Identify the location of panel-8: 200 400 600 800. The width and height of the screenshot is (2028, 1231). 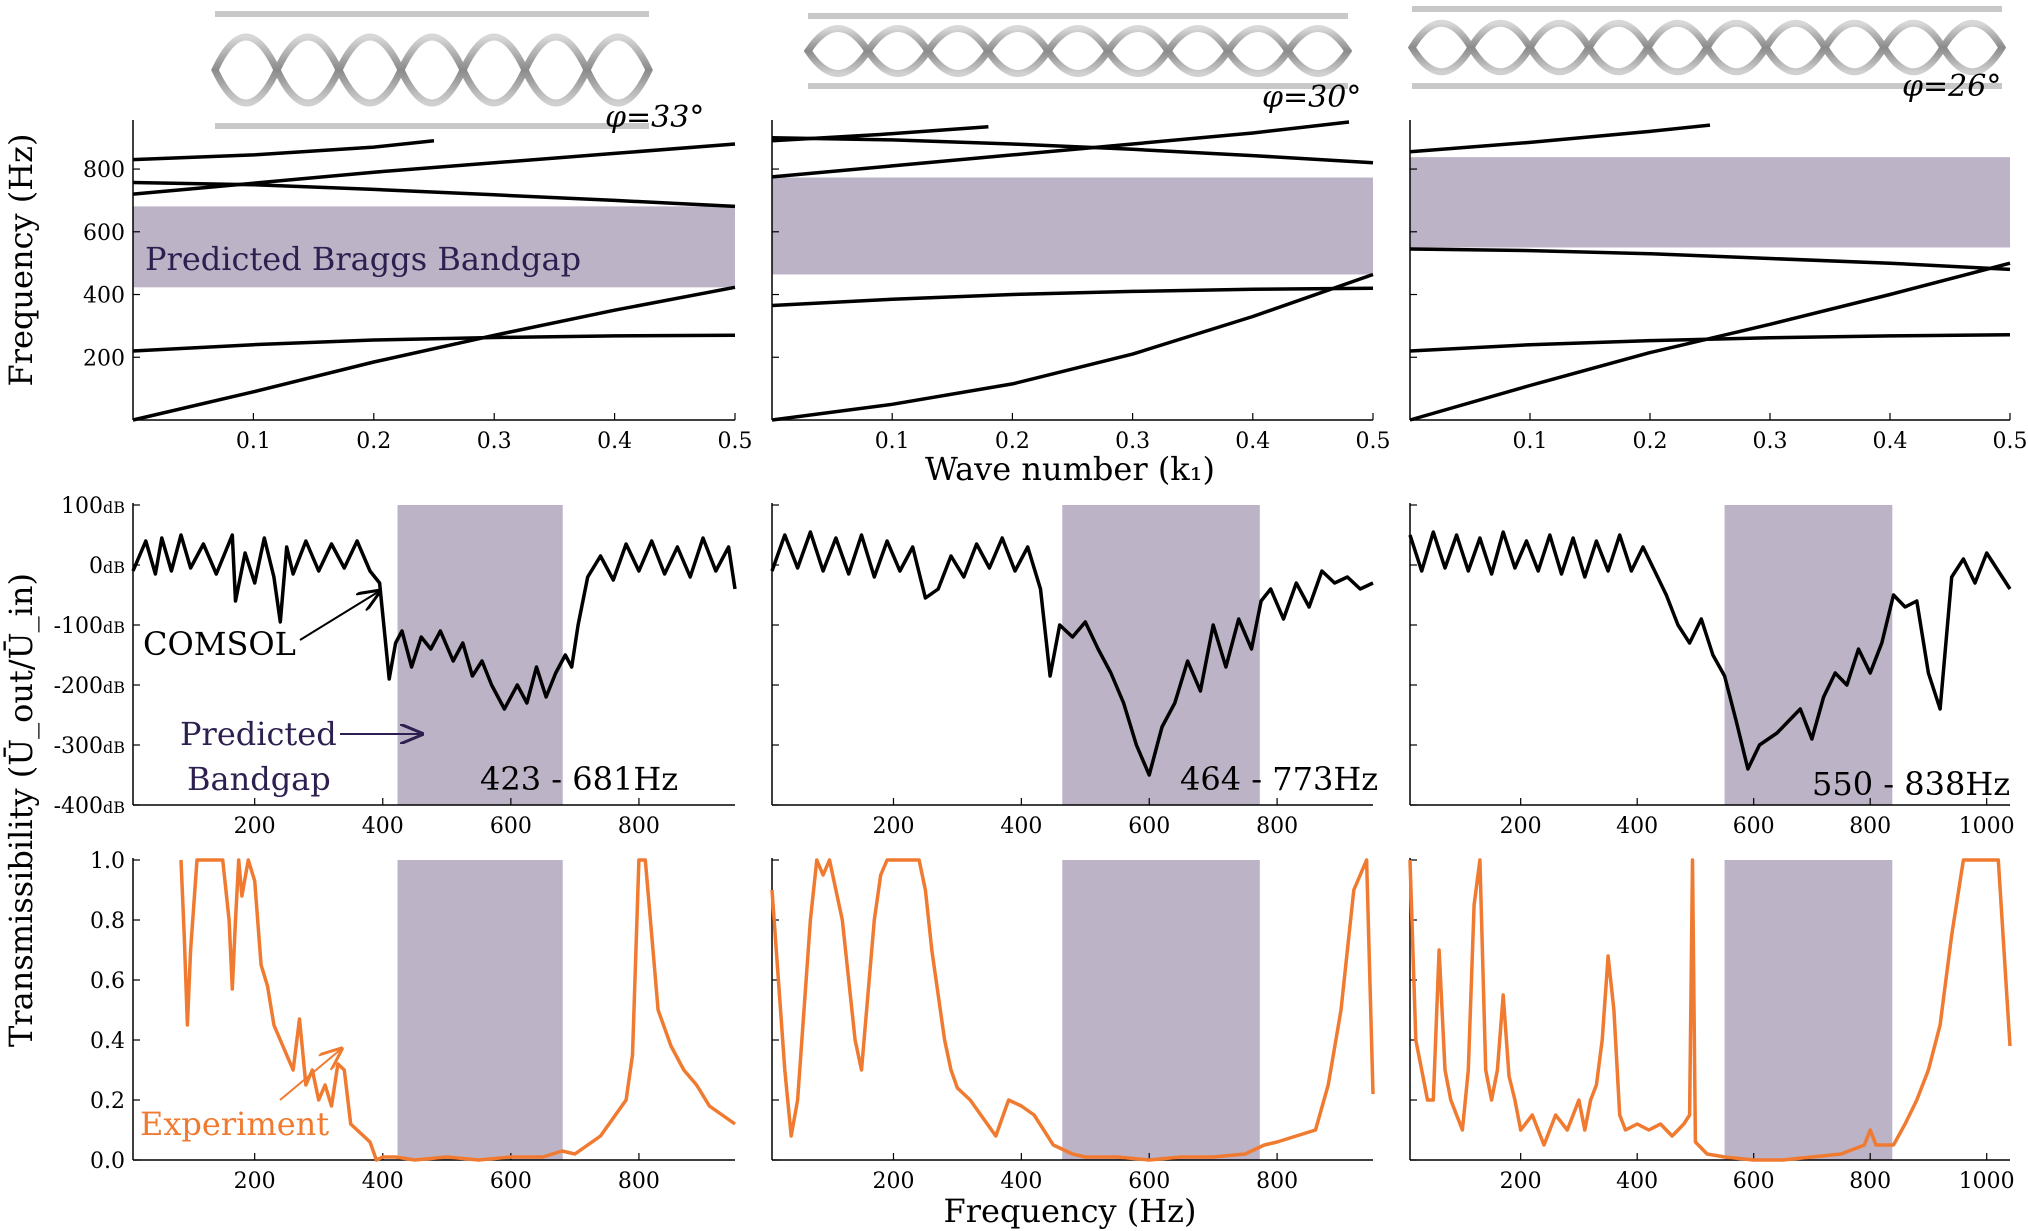
(1072, 1026).